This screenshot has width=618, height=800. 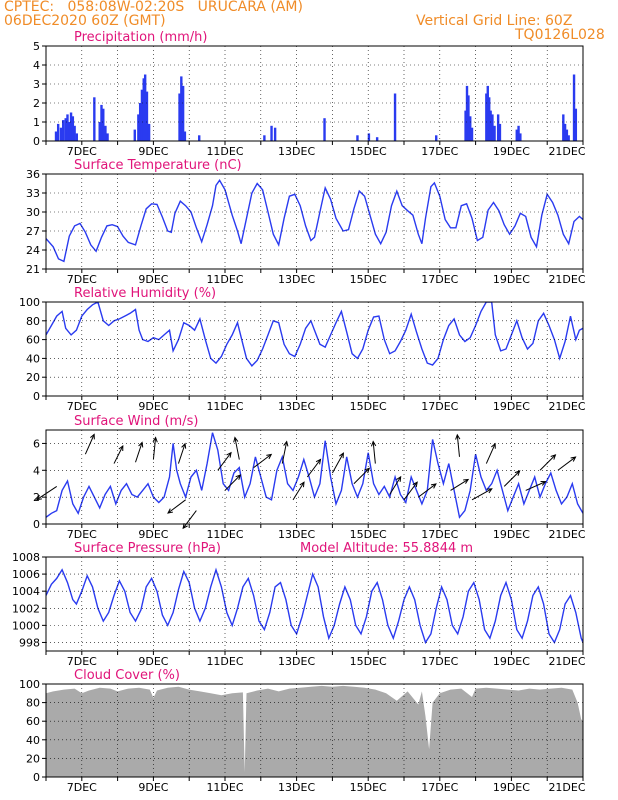 I want to click on y-tick-label: 27, so click(x=33, y=231).